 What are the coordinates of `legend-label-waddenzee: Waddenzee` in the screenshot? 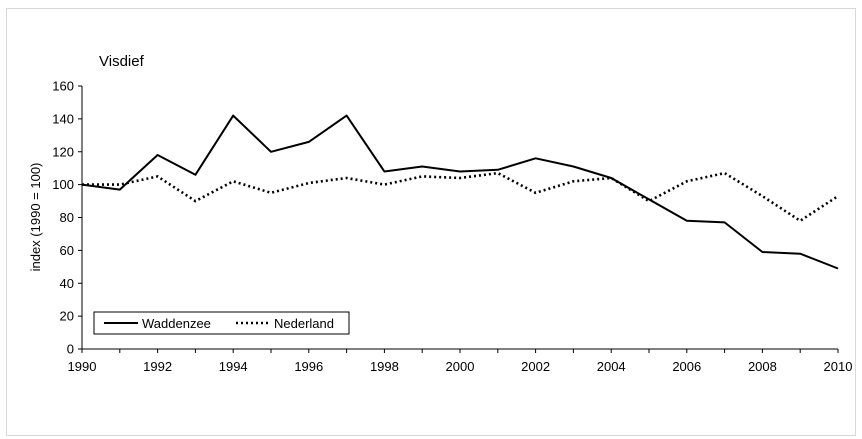 It's located at (176, 323).